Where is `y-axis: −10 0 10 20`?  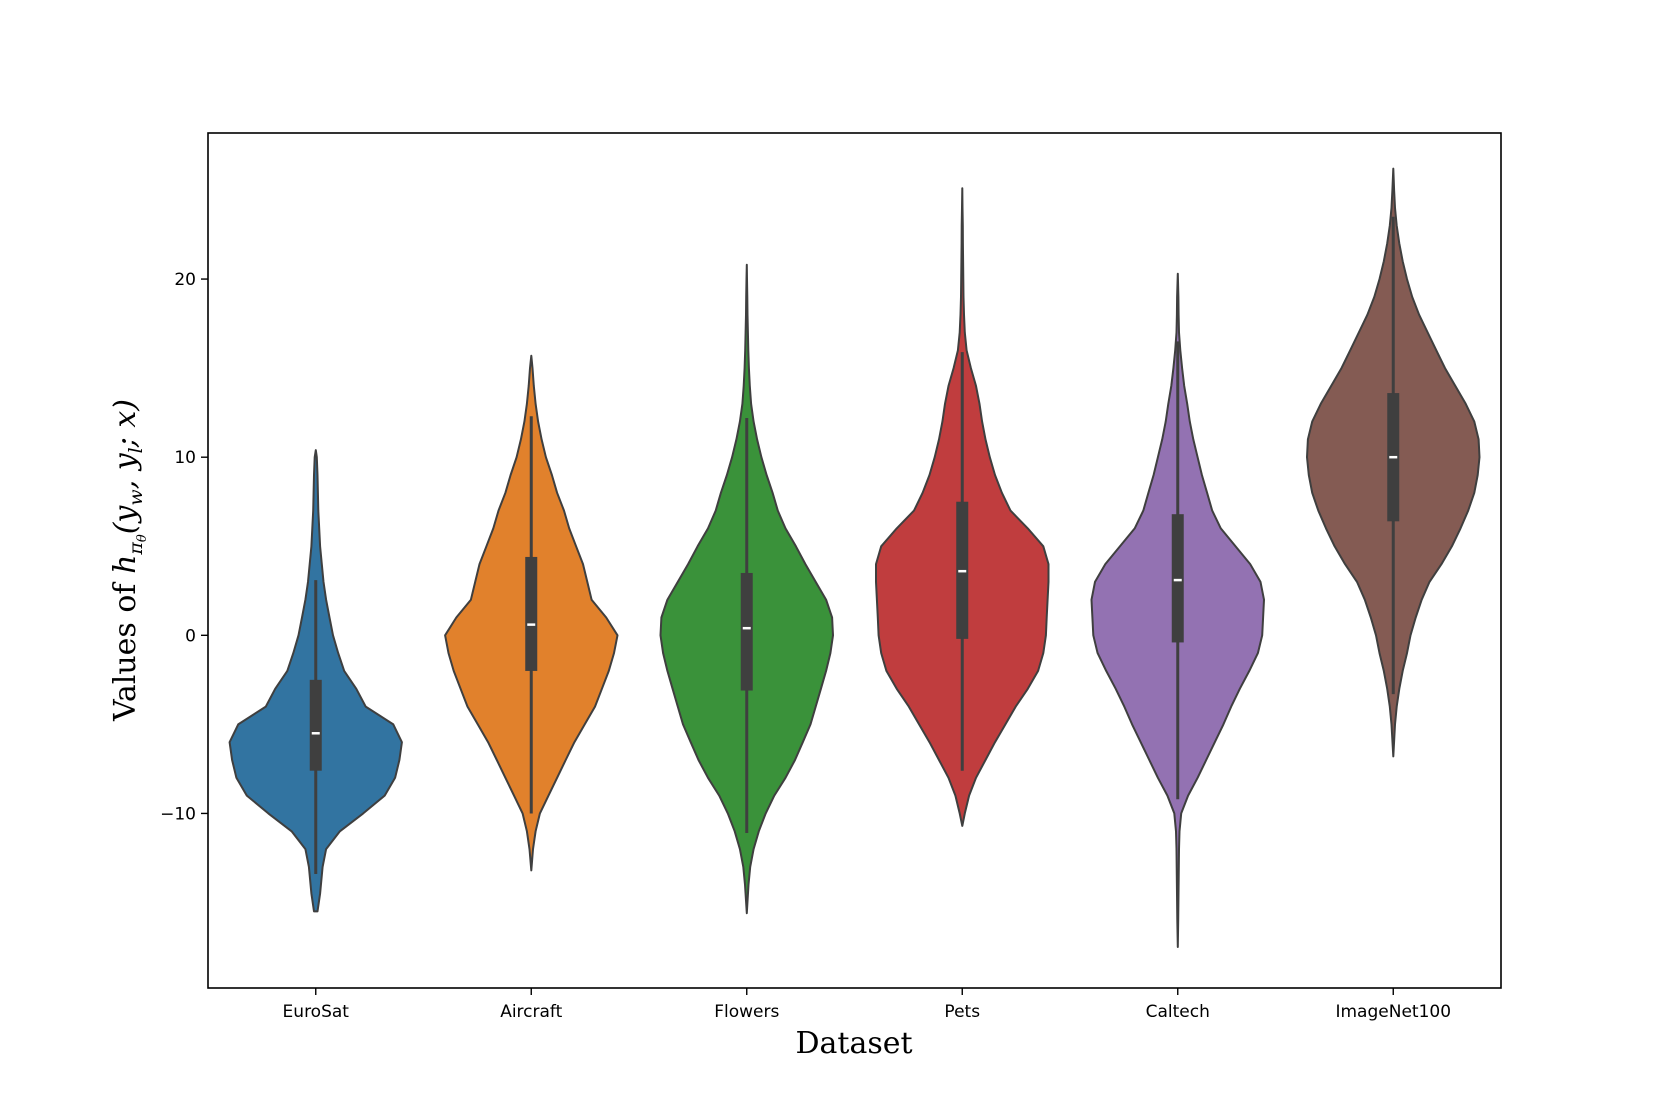
y-axis: −10 0 10 20 is located at coordinates (184, 547).